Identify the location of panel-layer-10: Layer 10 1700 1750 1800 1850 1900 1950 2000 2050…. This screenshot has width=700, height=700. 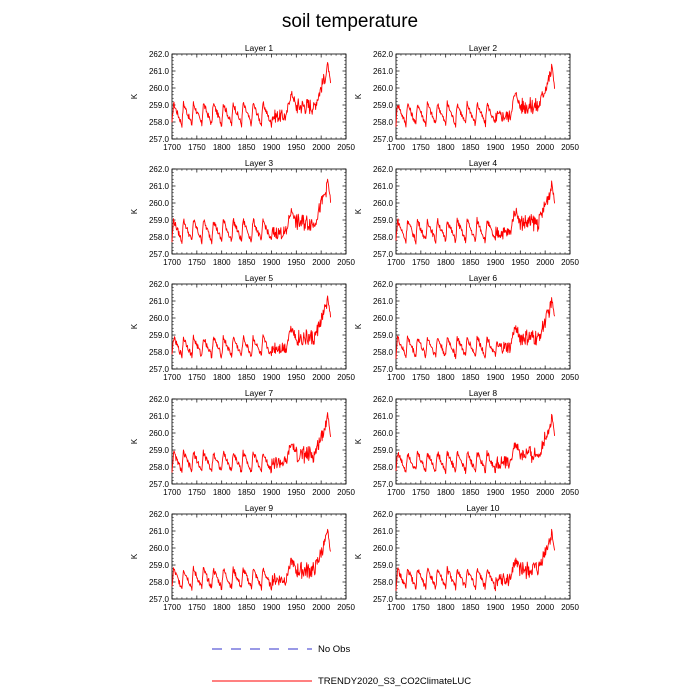
(466, 557).